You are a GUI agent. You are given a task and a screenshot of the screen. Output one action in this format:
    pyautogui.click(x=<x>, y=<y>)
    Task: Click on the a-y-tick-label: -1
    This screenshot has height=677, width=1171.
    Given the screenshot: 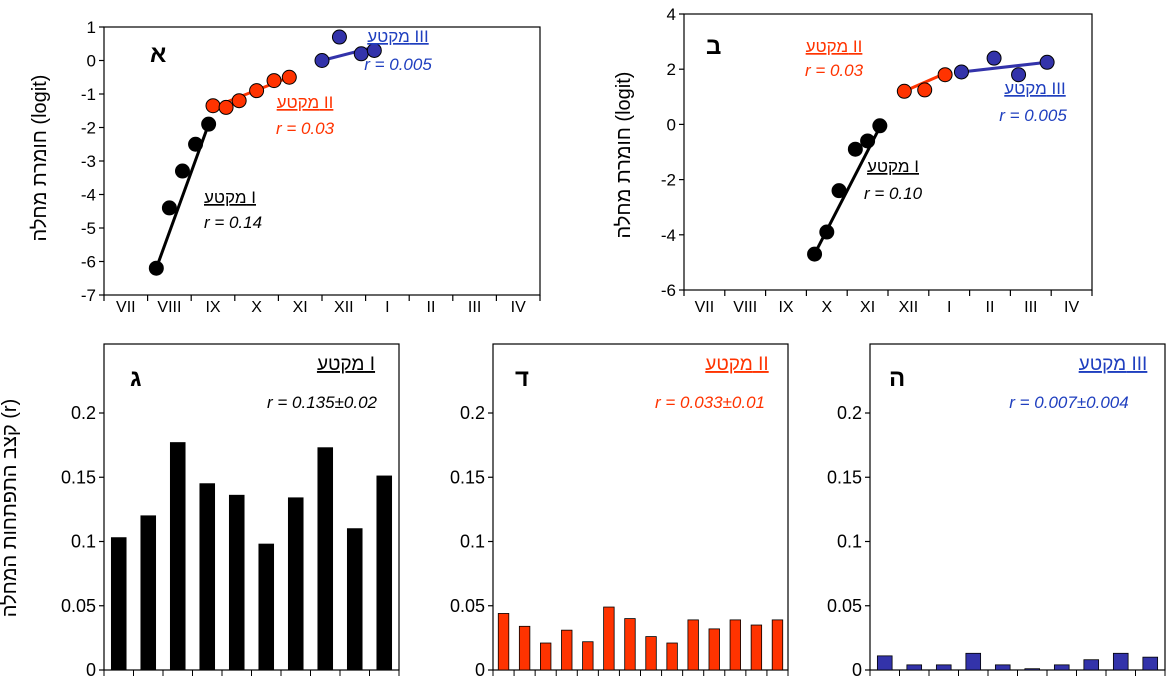 What is the action you would take?
    pyautogui.click(x=88, y=94)
    